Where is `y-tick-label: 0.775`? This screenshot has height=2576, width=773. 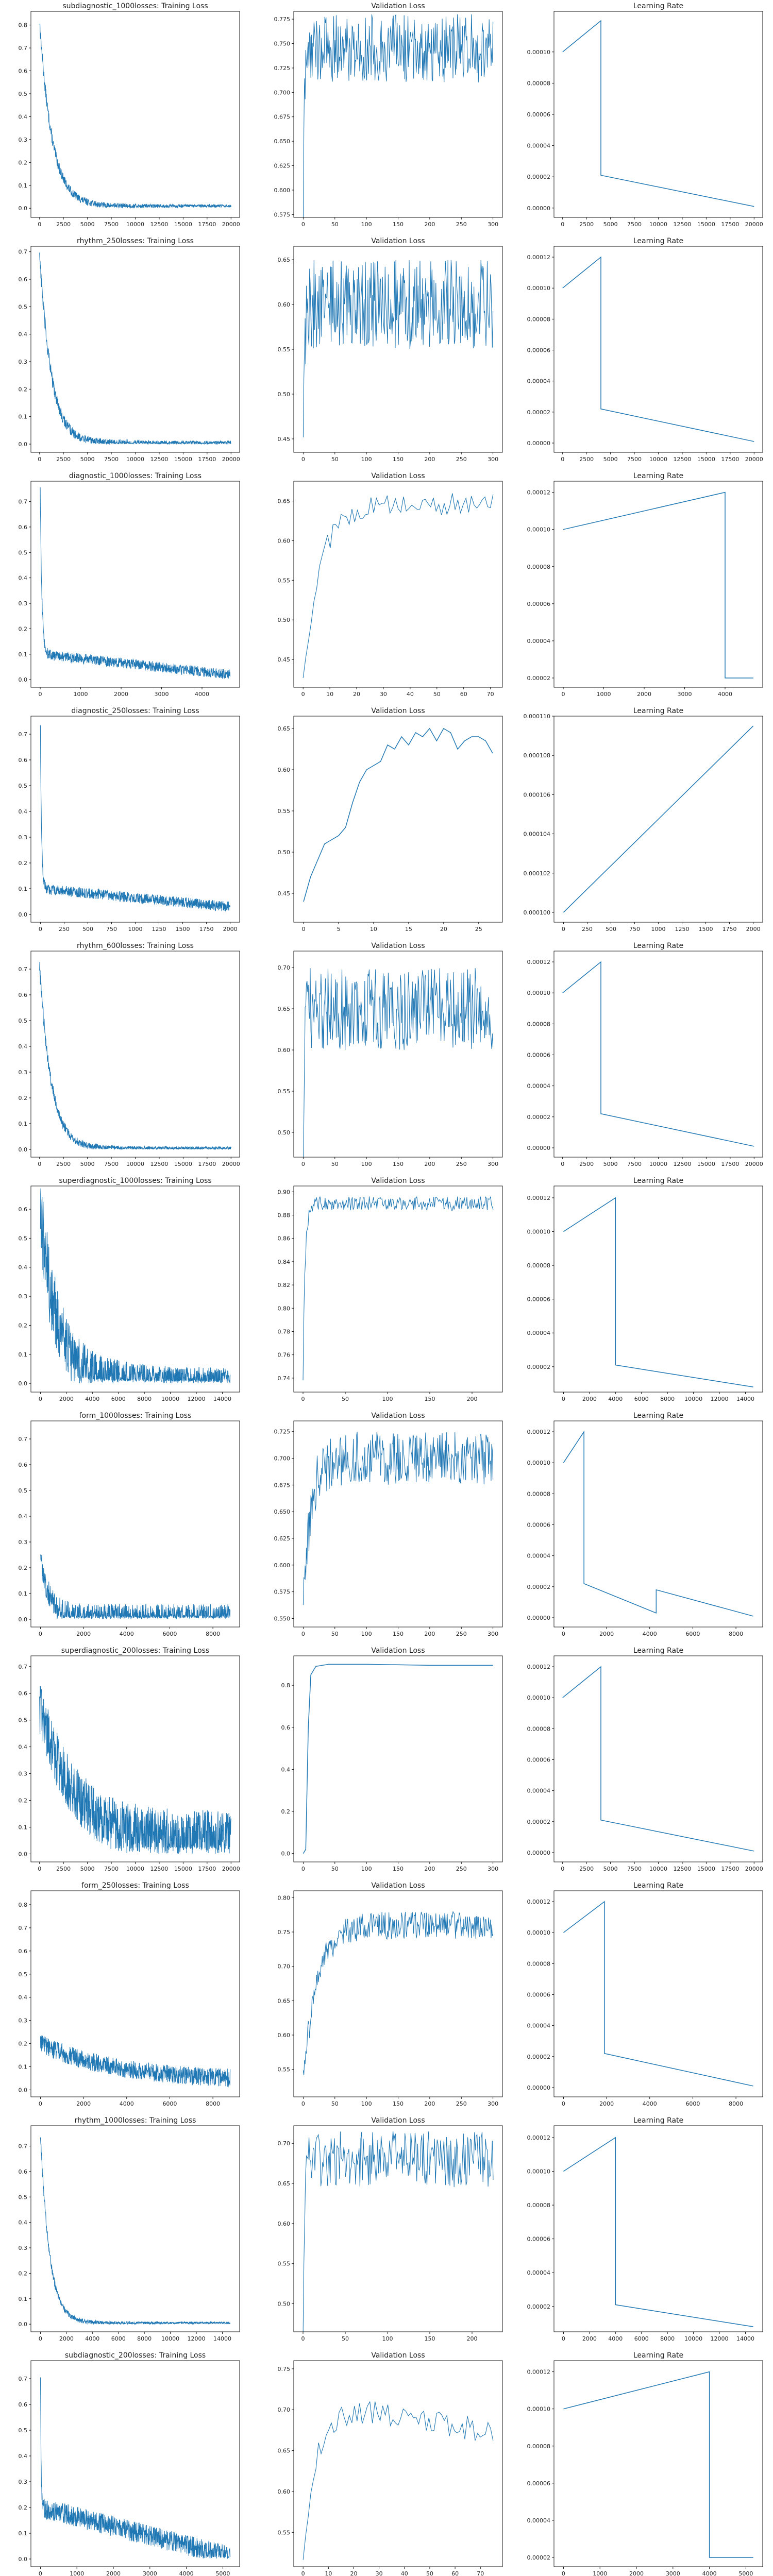 y-tick-label: 0.775 is located at coordinates (282, 19).